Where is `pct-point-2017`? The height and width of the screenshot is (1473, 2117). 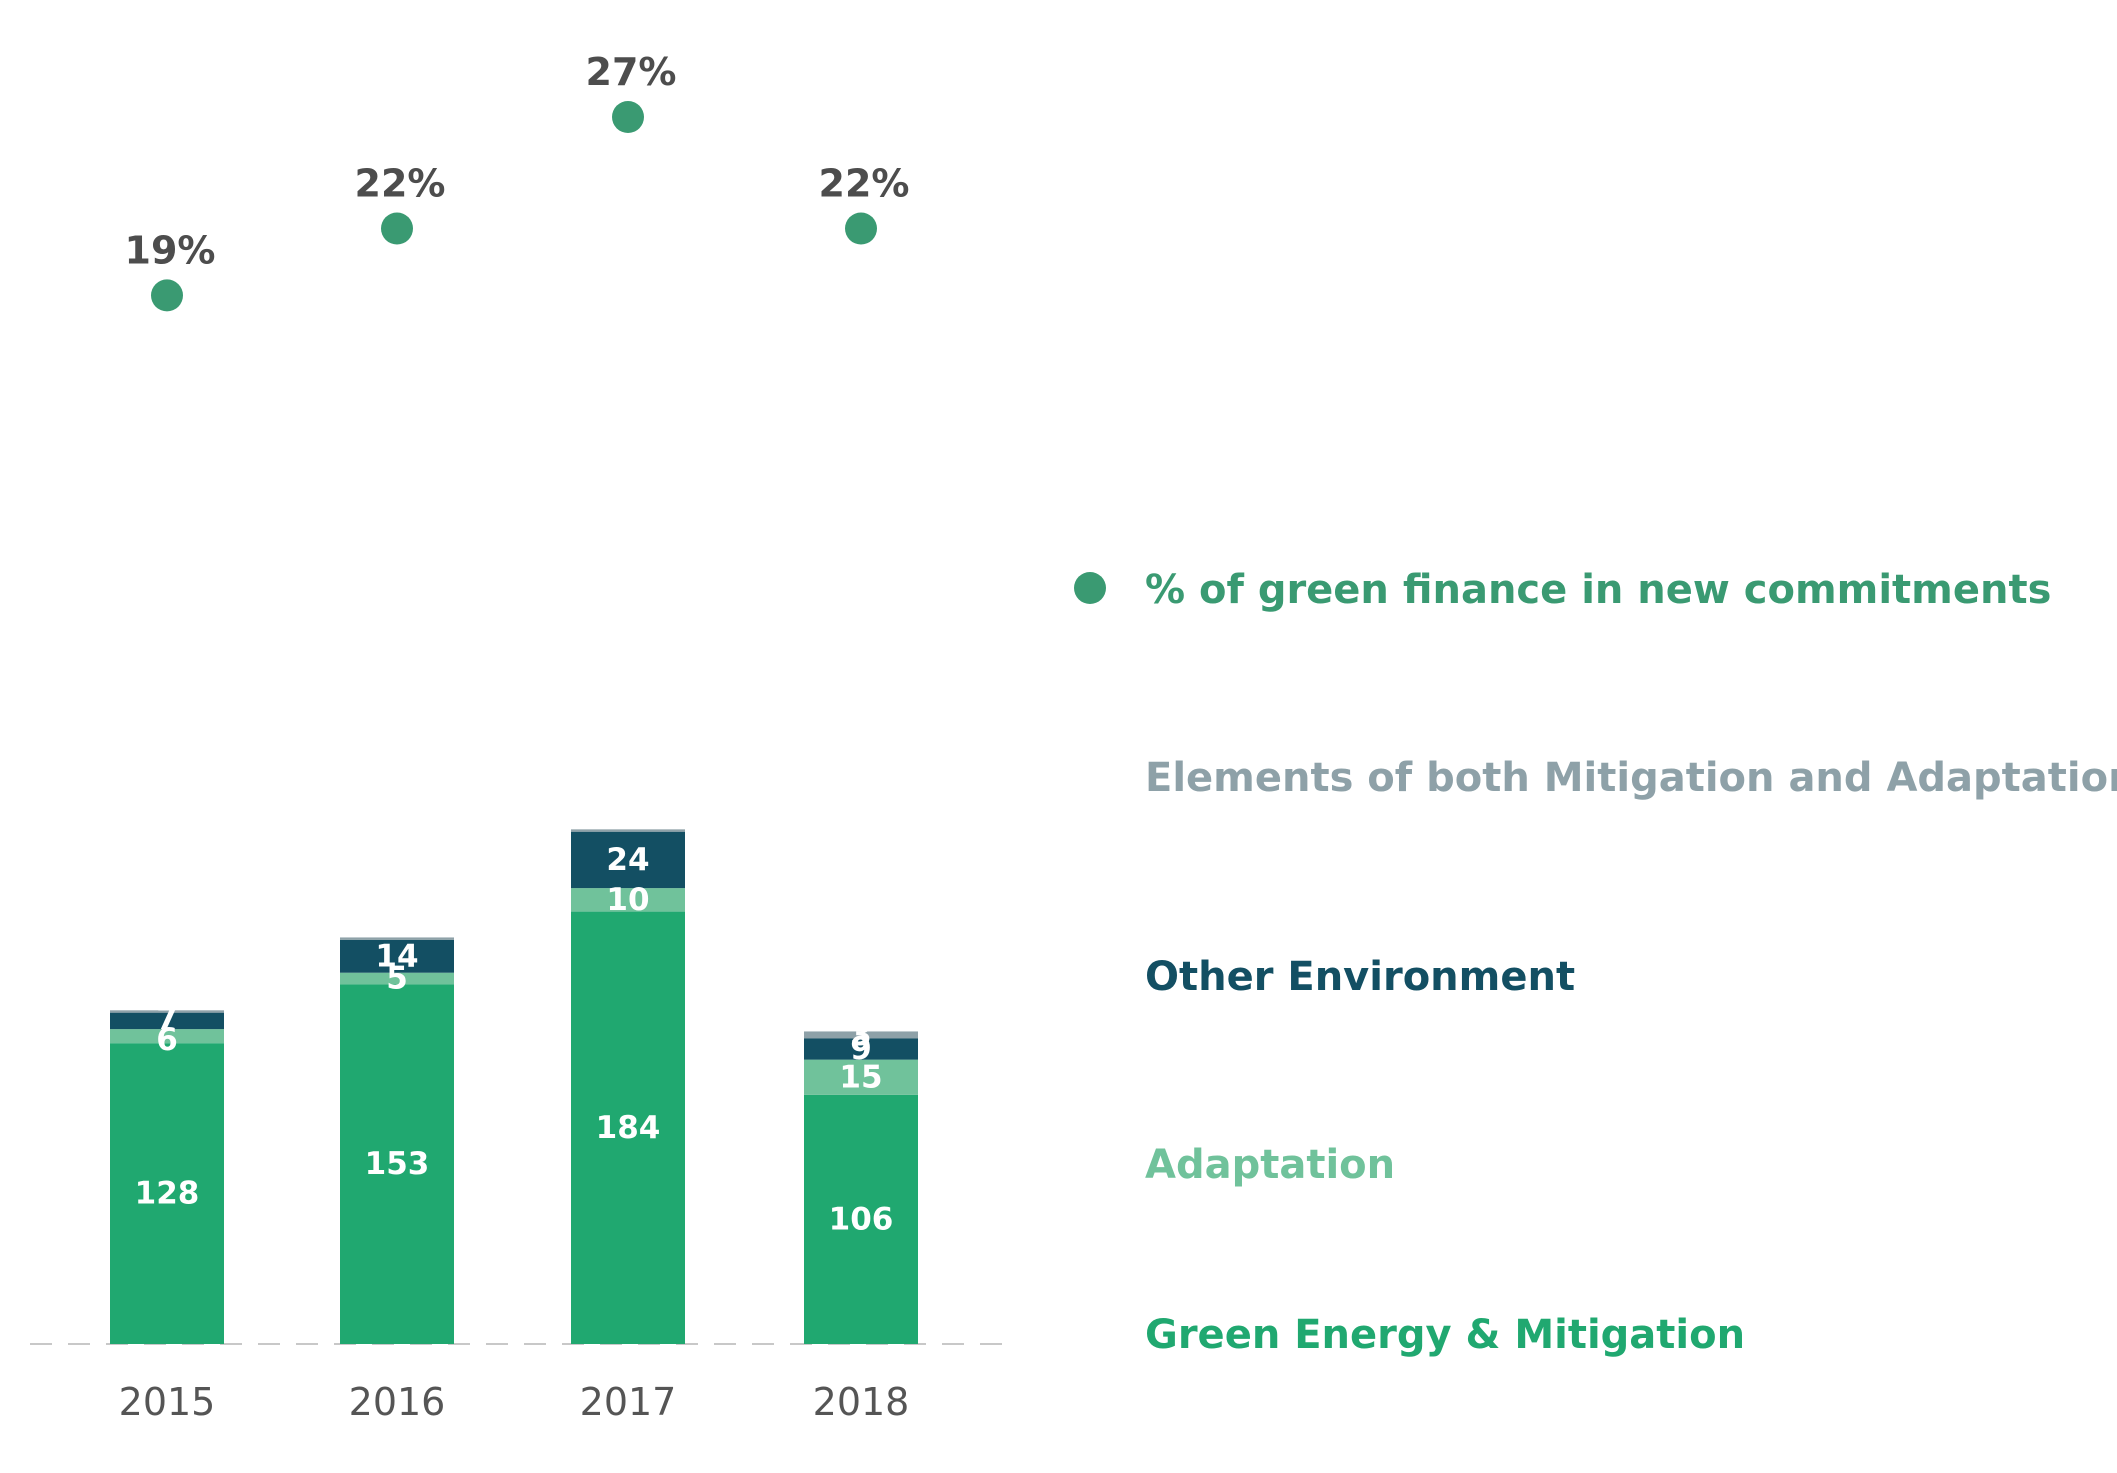 pct-point-2017 is located at coordinates (628, 117).